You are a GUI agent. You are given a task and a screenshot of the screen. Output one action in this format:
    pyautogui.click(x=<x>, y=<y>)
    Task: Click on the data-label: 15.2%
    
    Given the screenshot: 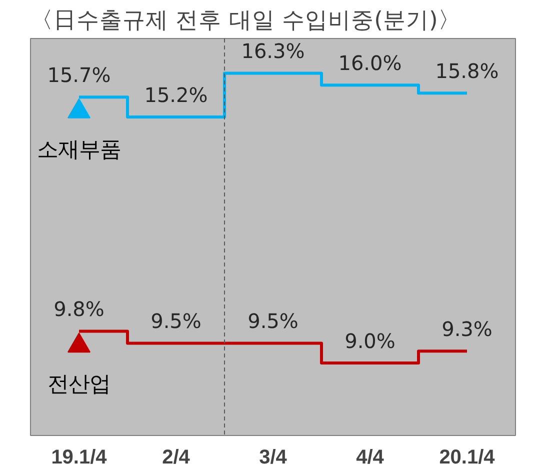 What is the action you would take?
    pyautogui.click(x=176, y=94)
    